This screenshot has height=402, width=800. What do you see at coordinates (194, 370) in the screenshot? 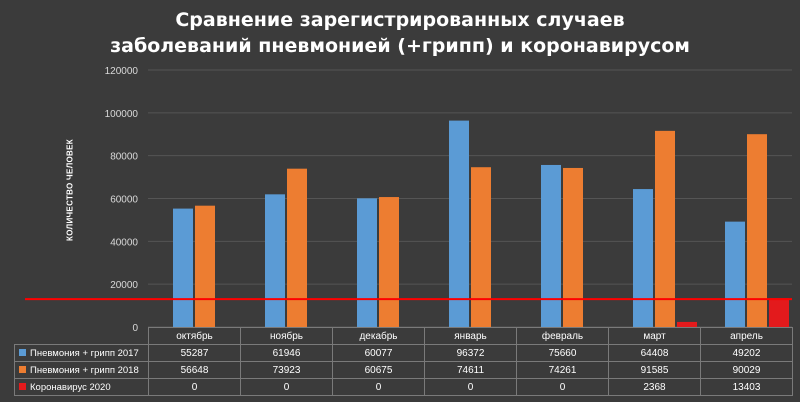
I see `data-label: 56648` at bounding box center [194, 370].